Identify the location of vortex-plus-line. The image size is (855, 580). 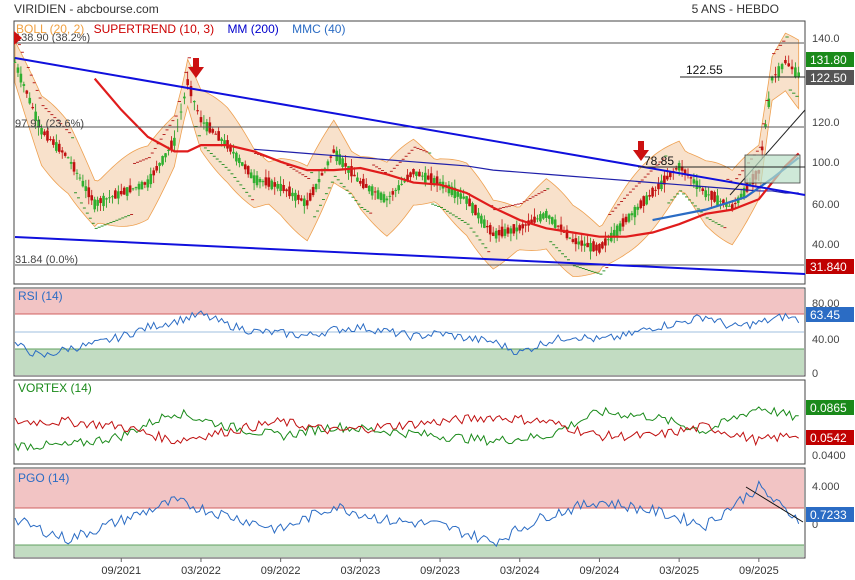
(406, 429).